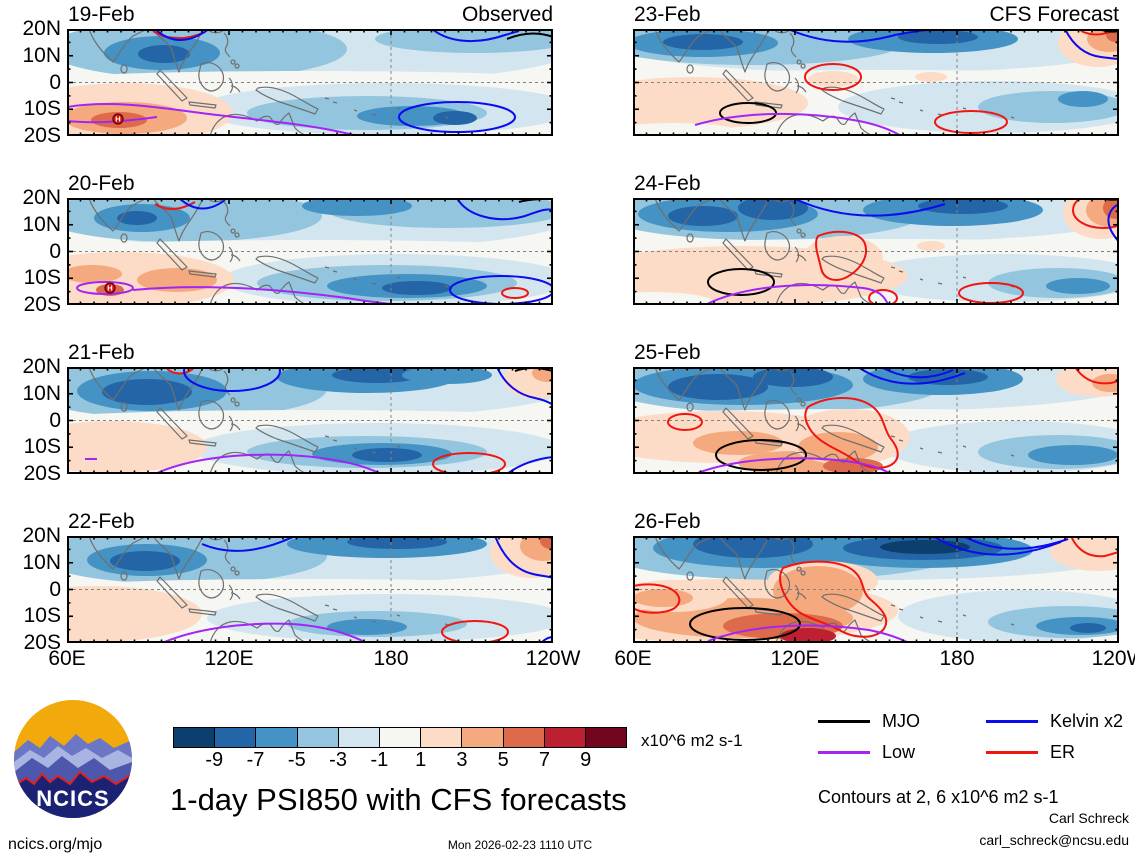  What do you see at coordinates (101, 521) in the screenshot?
I see `panel-date-label: 22-Feb` at bounding box center [101, 521].